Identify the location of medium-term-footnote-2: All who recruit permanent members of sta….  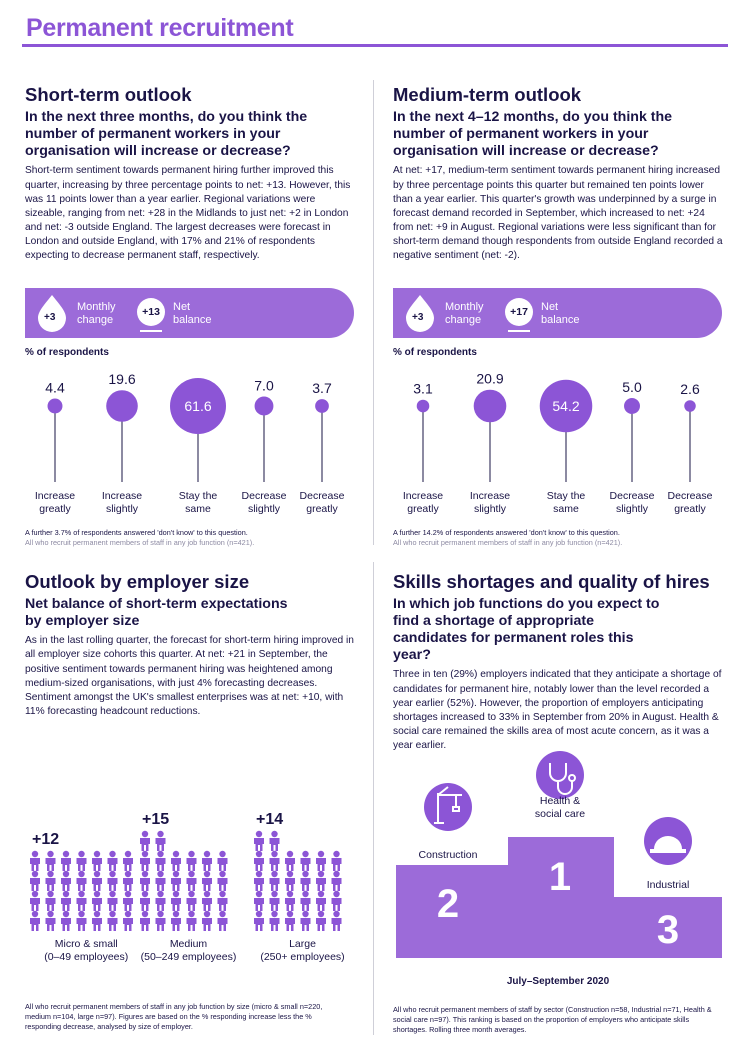
(508, 542).